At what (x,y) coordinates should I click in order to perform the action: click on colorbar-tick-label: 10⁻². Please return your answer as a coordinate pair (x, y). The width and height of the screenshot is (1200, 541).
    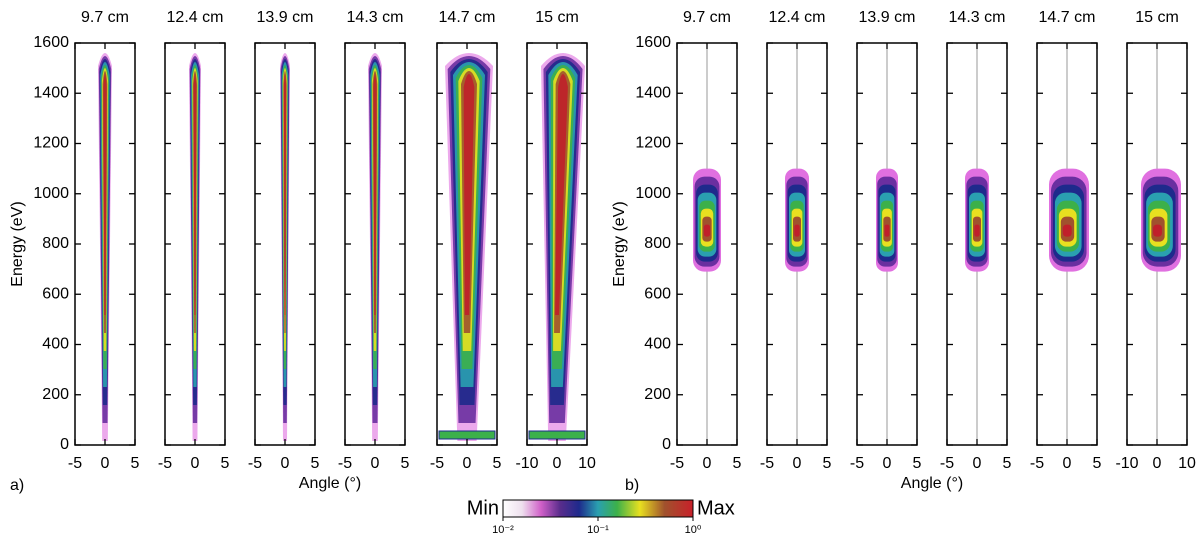
    Looking at the image, I should click on (503, 530).